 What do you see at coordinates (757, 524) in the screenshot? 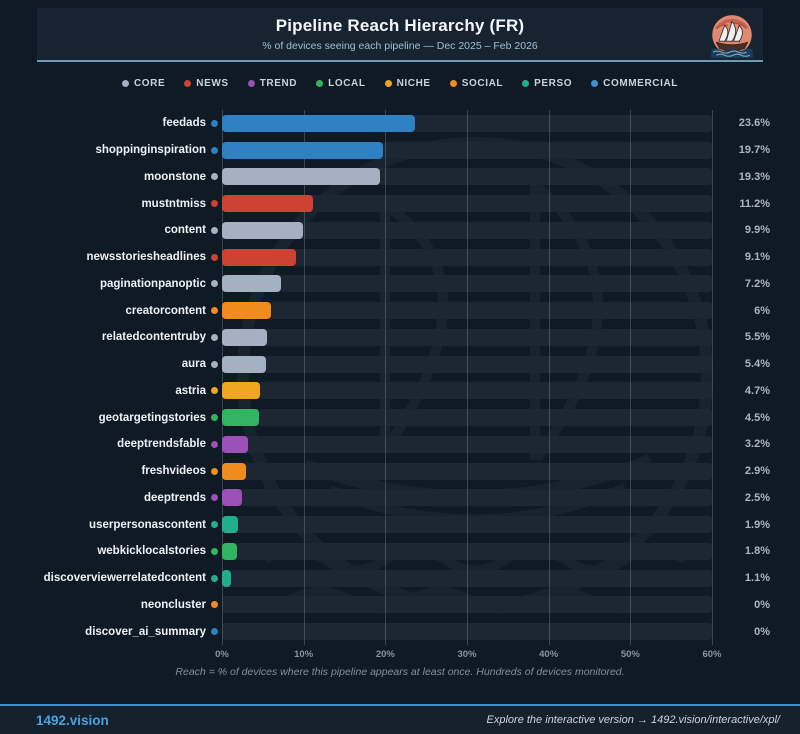
I see `row-value: 1.9%` at bounding box center [757, 524].